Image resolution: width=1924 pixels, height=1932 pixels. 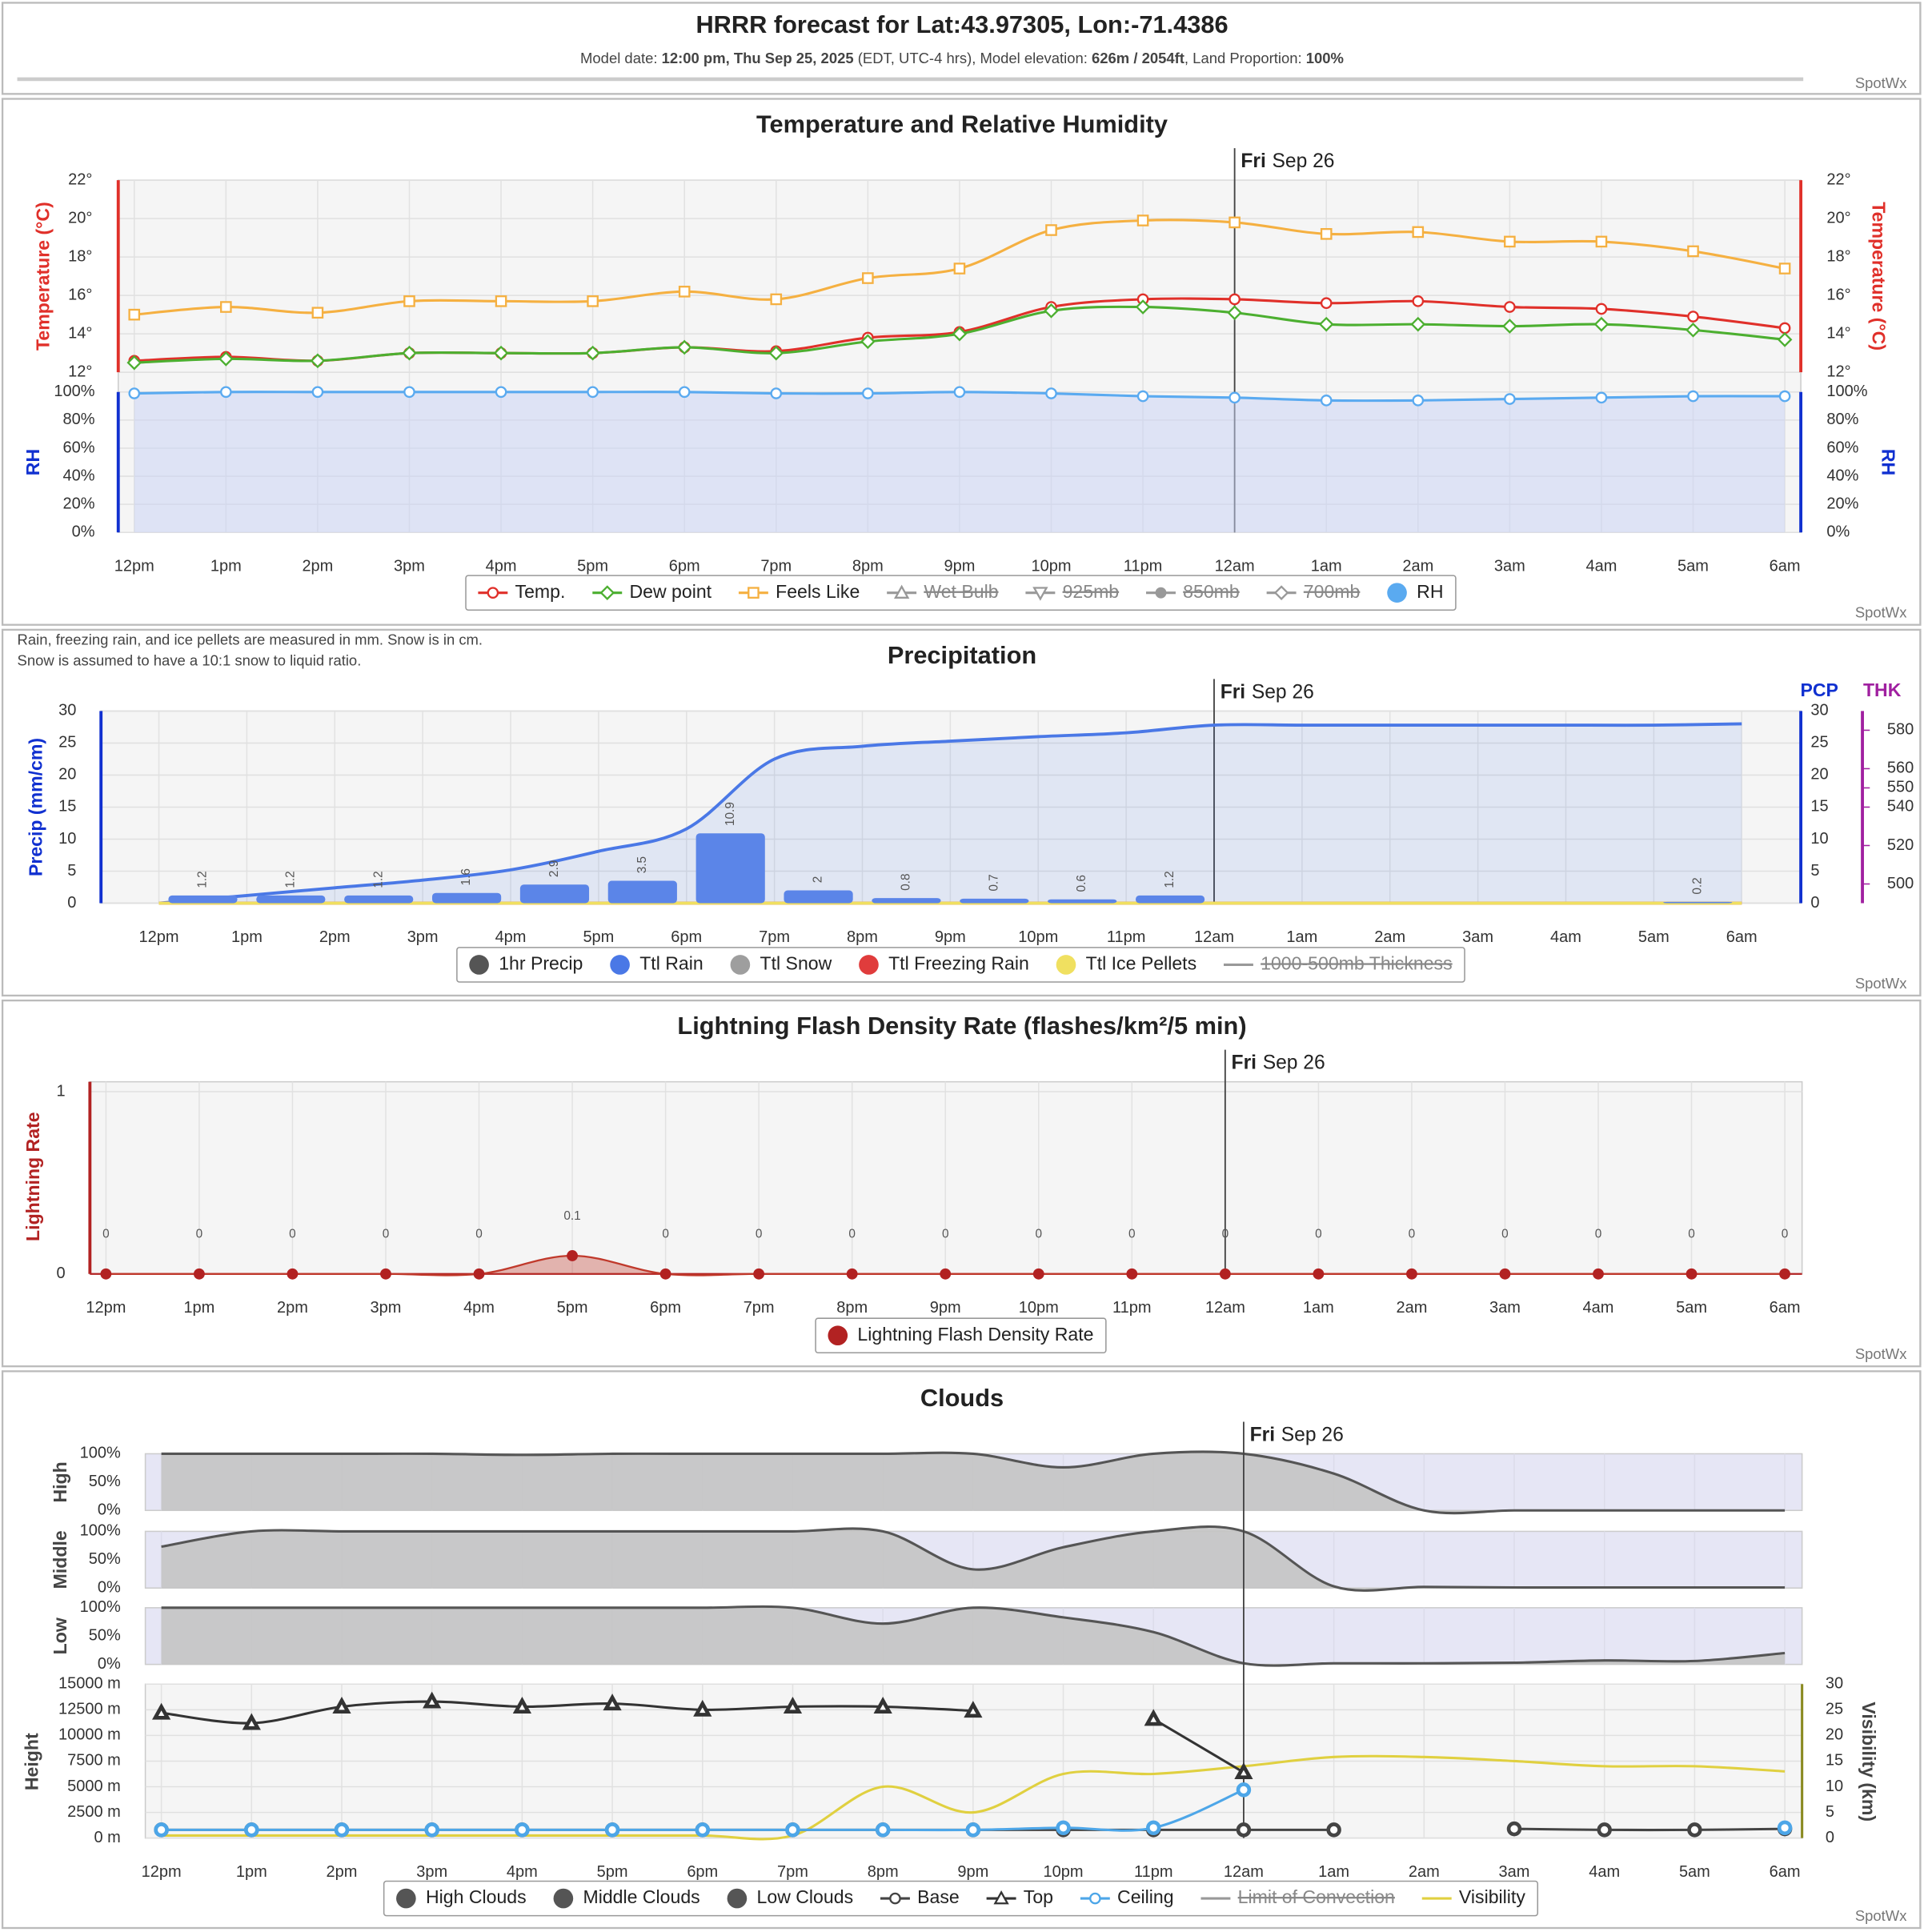 I want to click on legend-item: Ttl Snow, so click(x=781, y=964).